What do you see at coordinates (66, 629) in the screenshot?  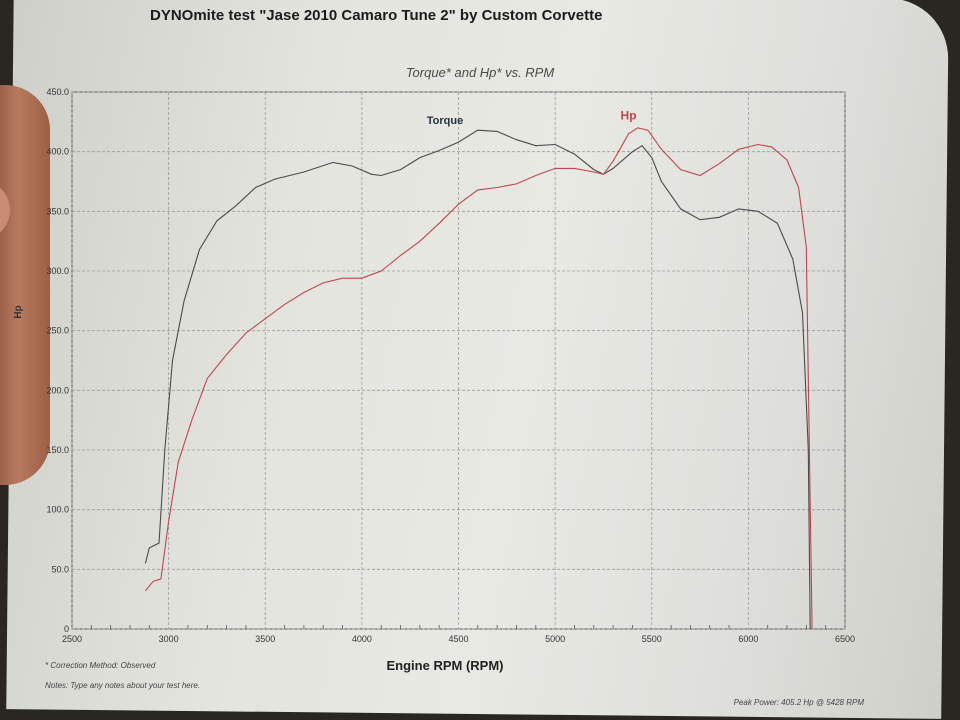 I see `y-tick-label: 0` at bounding box center [66, 629].